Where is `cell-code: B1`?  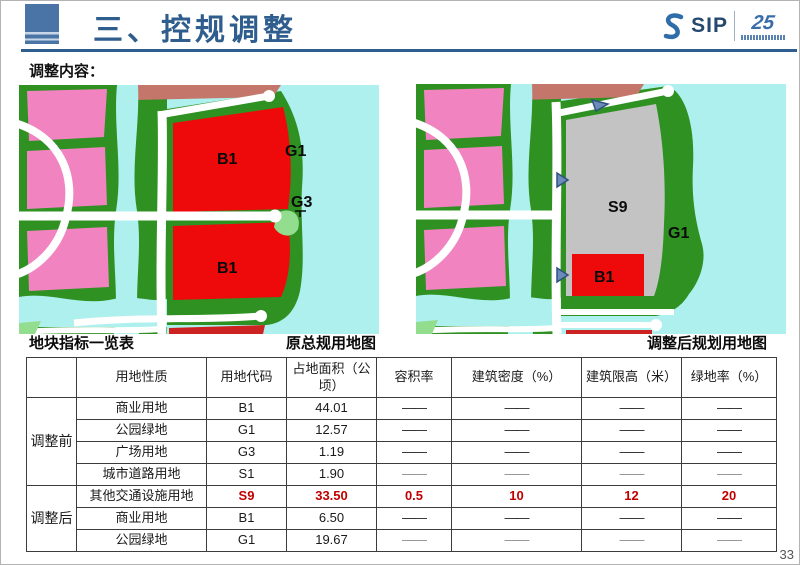 cell-code: B1 is located at coordinates (246, 518).